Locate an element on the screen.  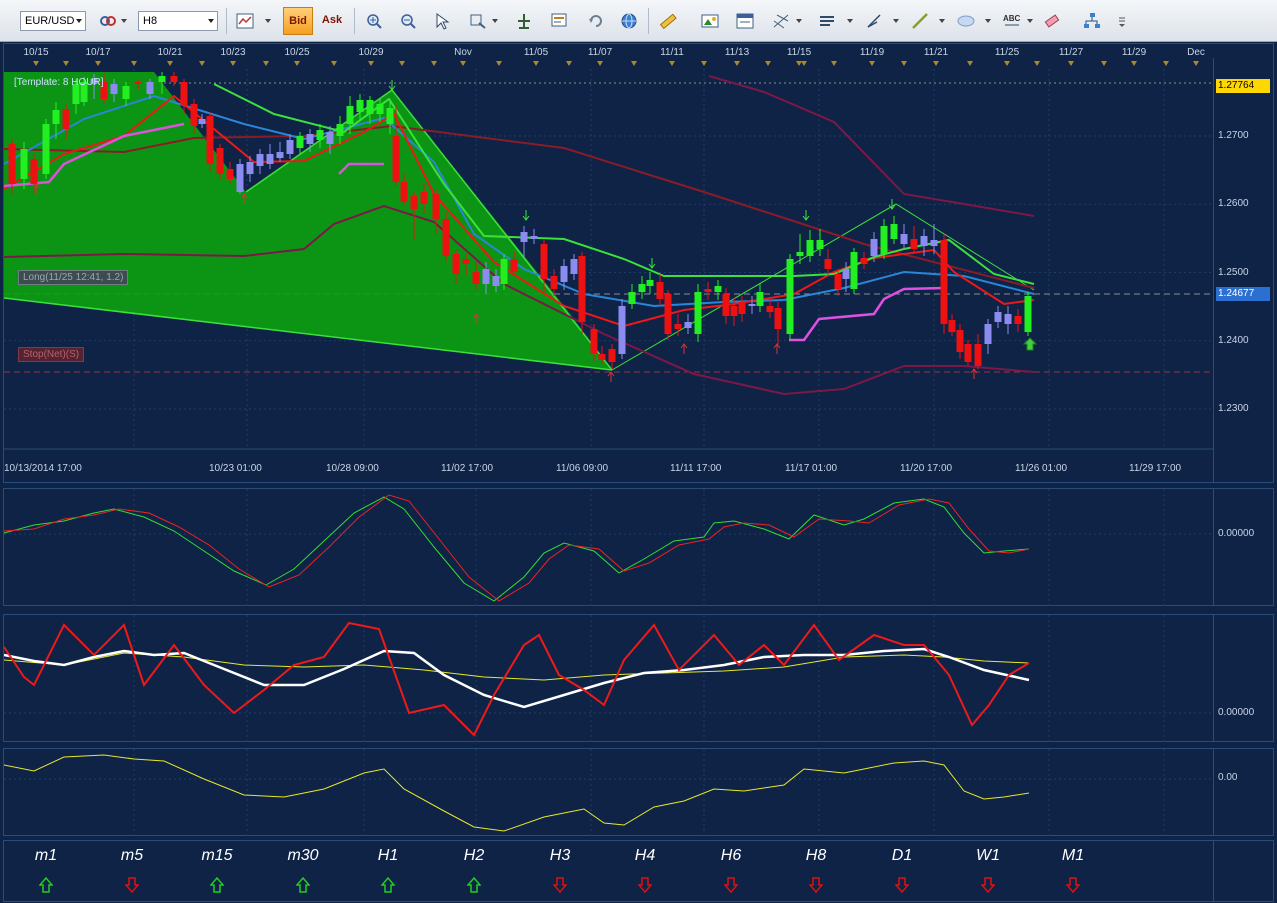
timeframe-item-H6: H6 is located at coordinates (731, 870).